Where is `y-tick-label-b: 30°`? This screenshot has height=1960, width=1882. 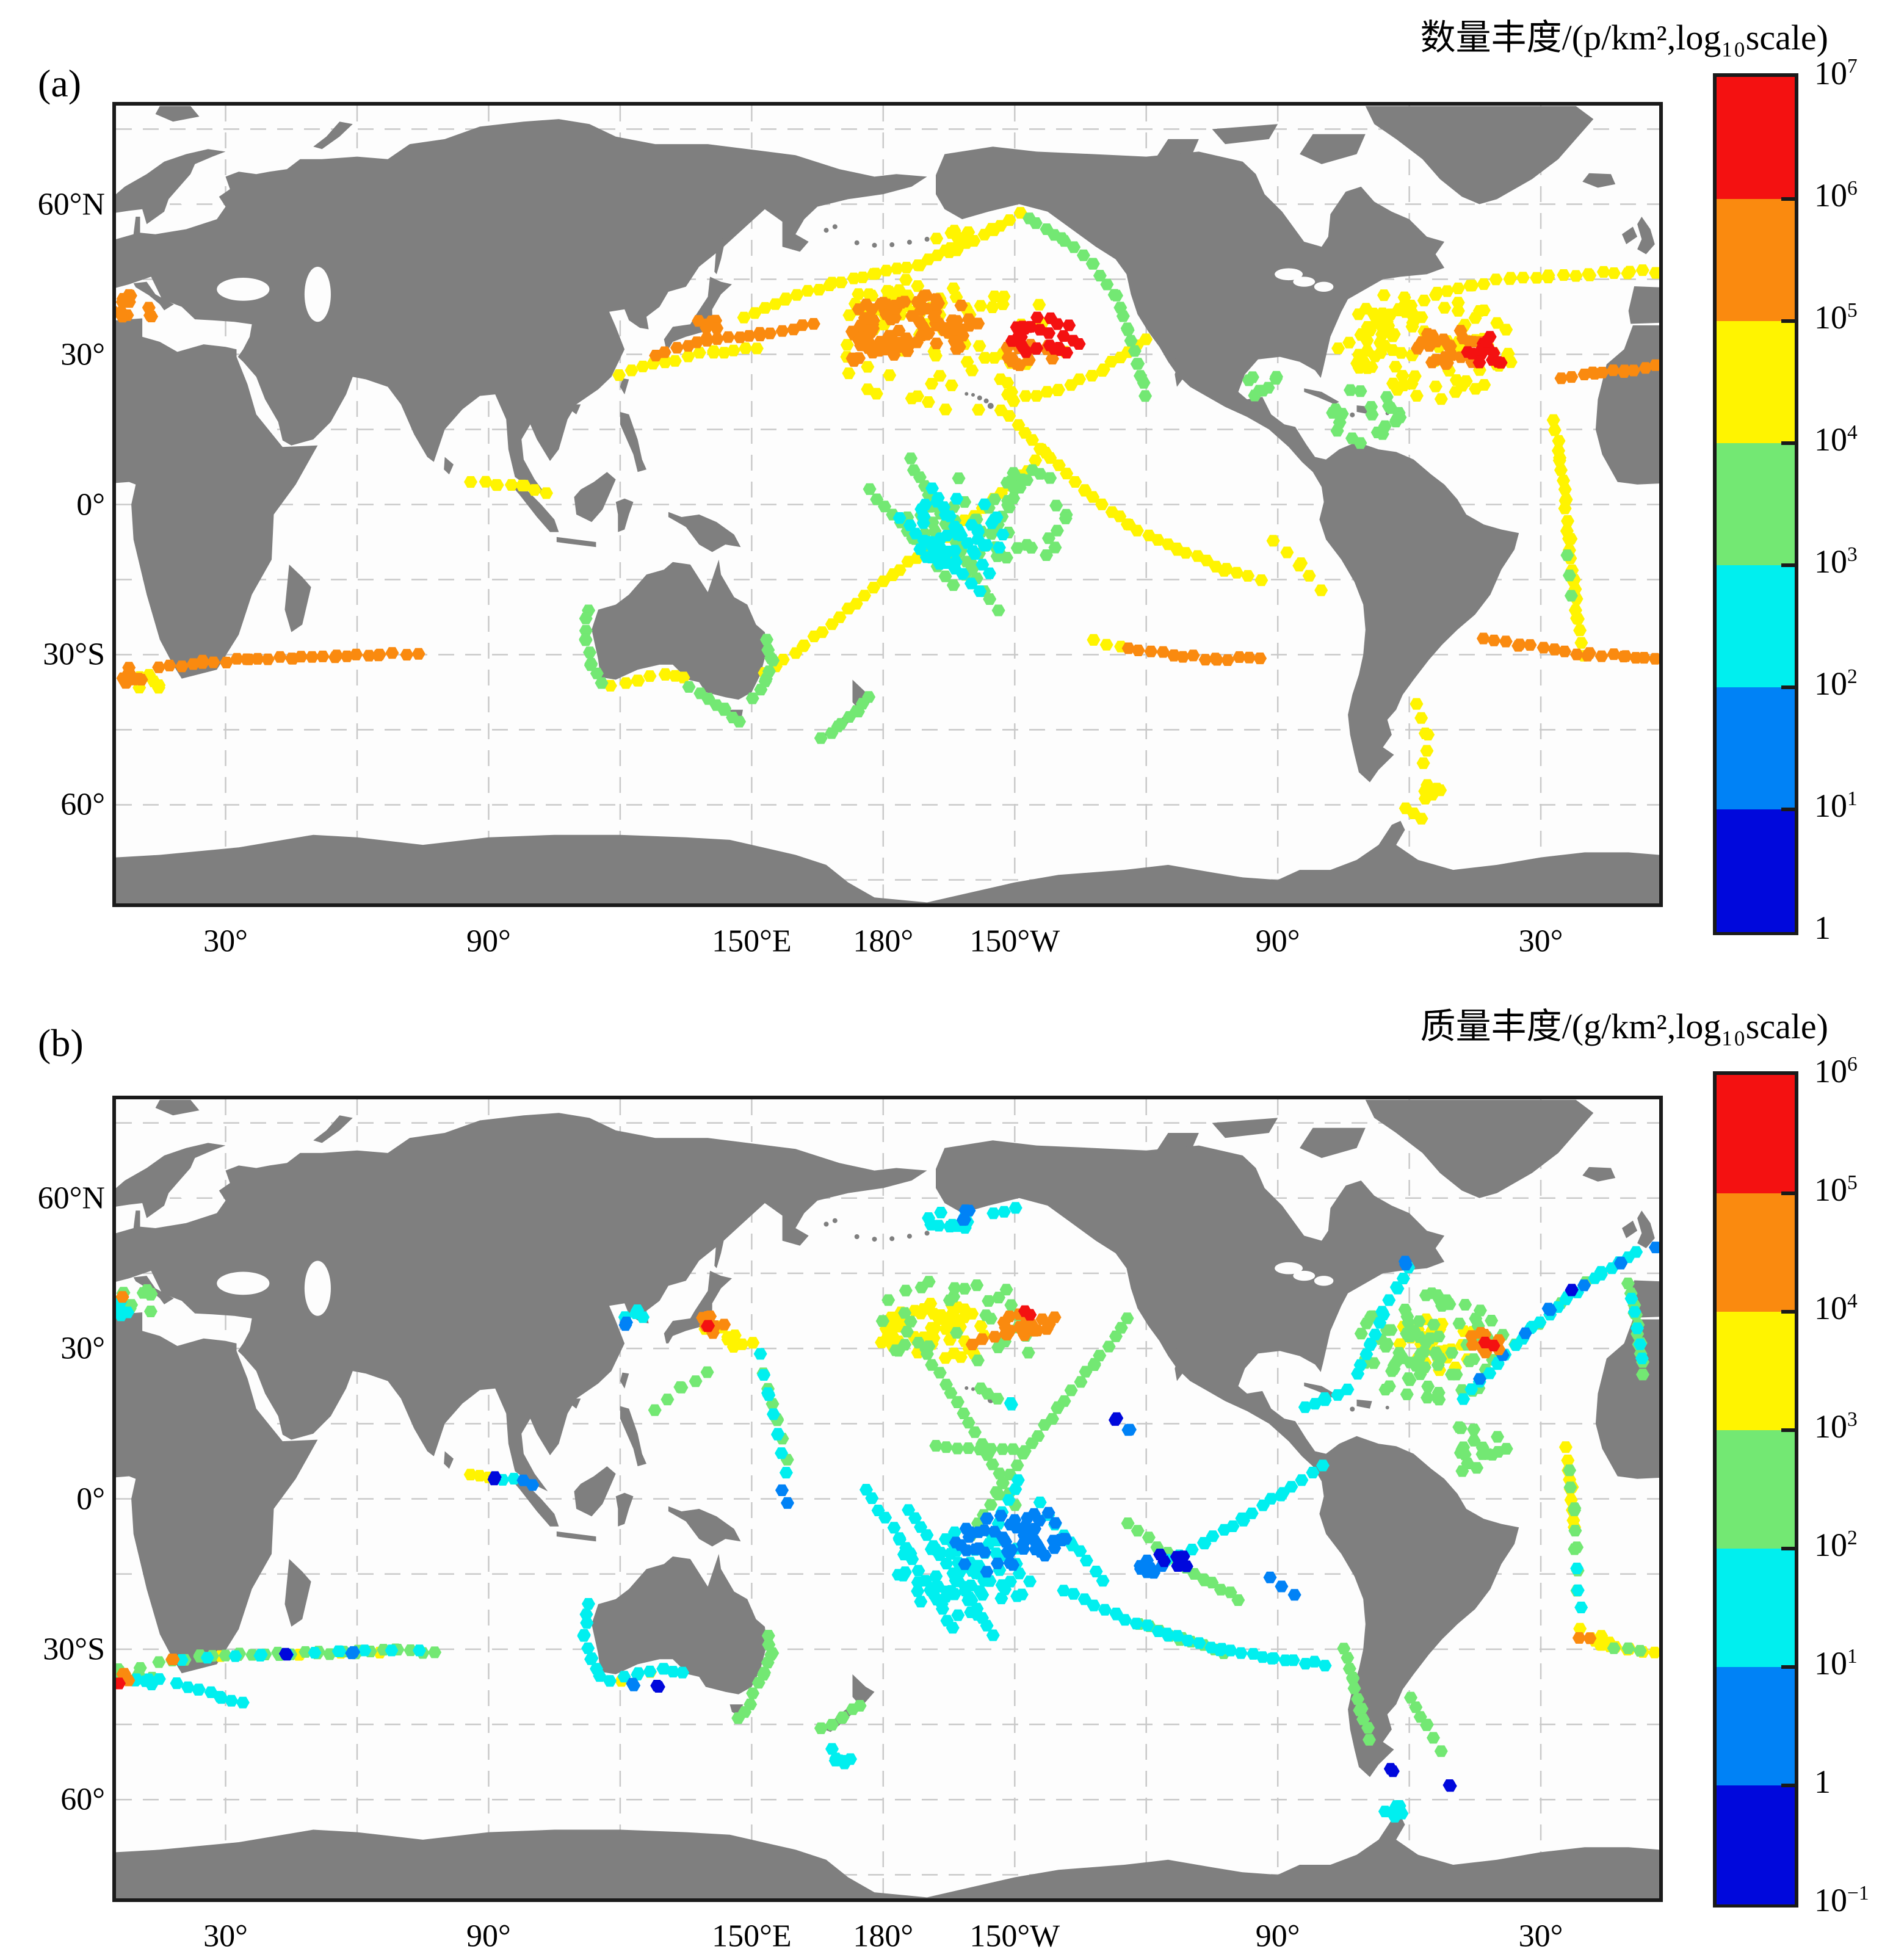
y-tick-label-b: 30° is located at coordinates (82, 1348).